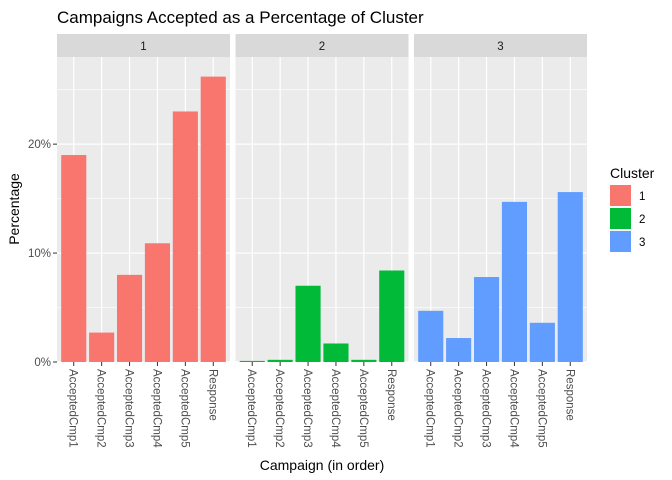 The image size is (672, 480). I want to click on facet-strip-label: 3, so click(500, 47).